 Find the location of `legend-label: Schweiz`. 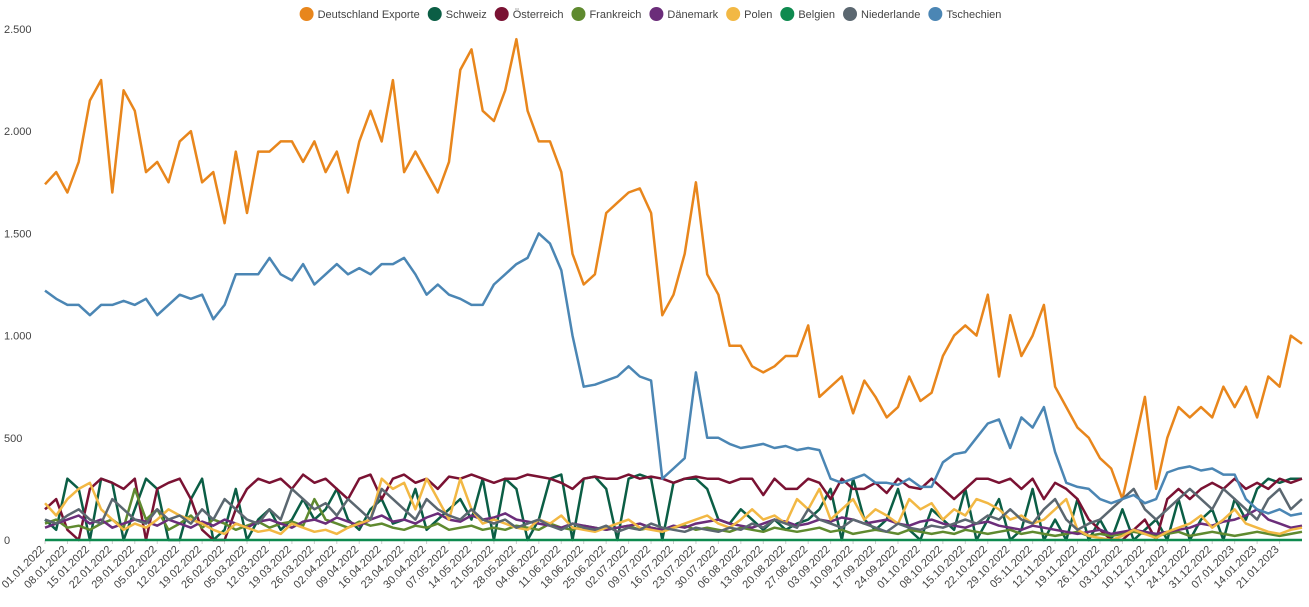

legend-label: Schweiz is located at coordinates (466, 15).